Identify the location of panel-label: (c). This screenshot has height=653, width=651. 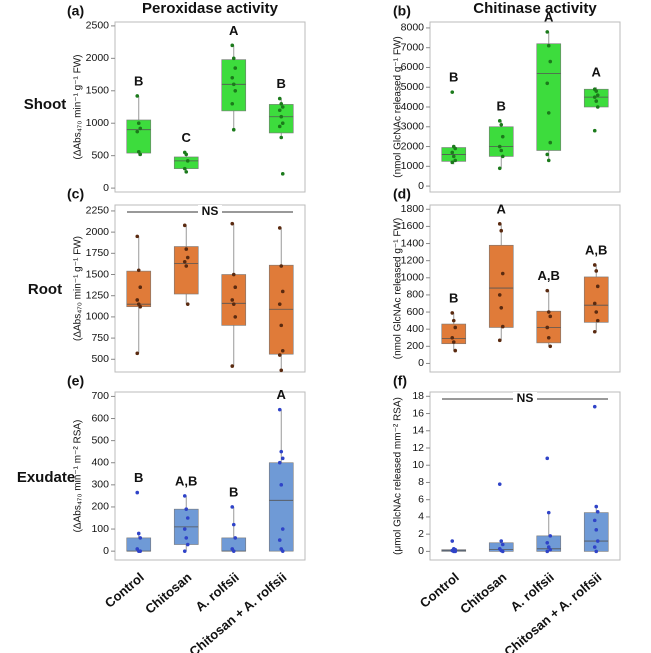
(75, 194).